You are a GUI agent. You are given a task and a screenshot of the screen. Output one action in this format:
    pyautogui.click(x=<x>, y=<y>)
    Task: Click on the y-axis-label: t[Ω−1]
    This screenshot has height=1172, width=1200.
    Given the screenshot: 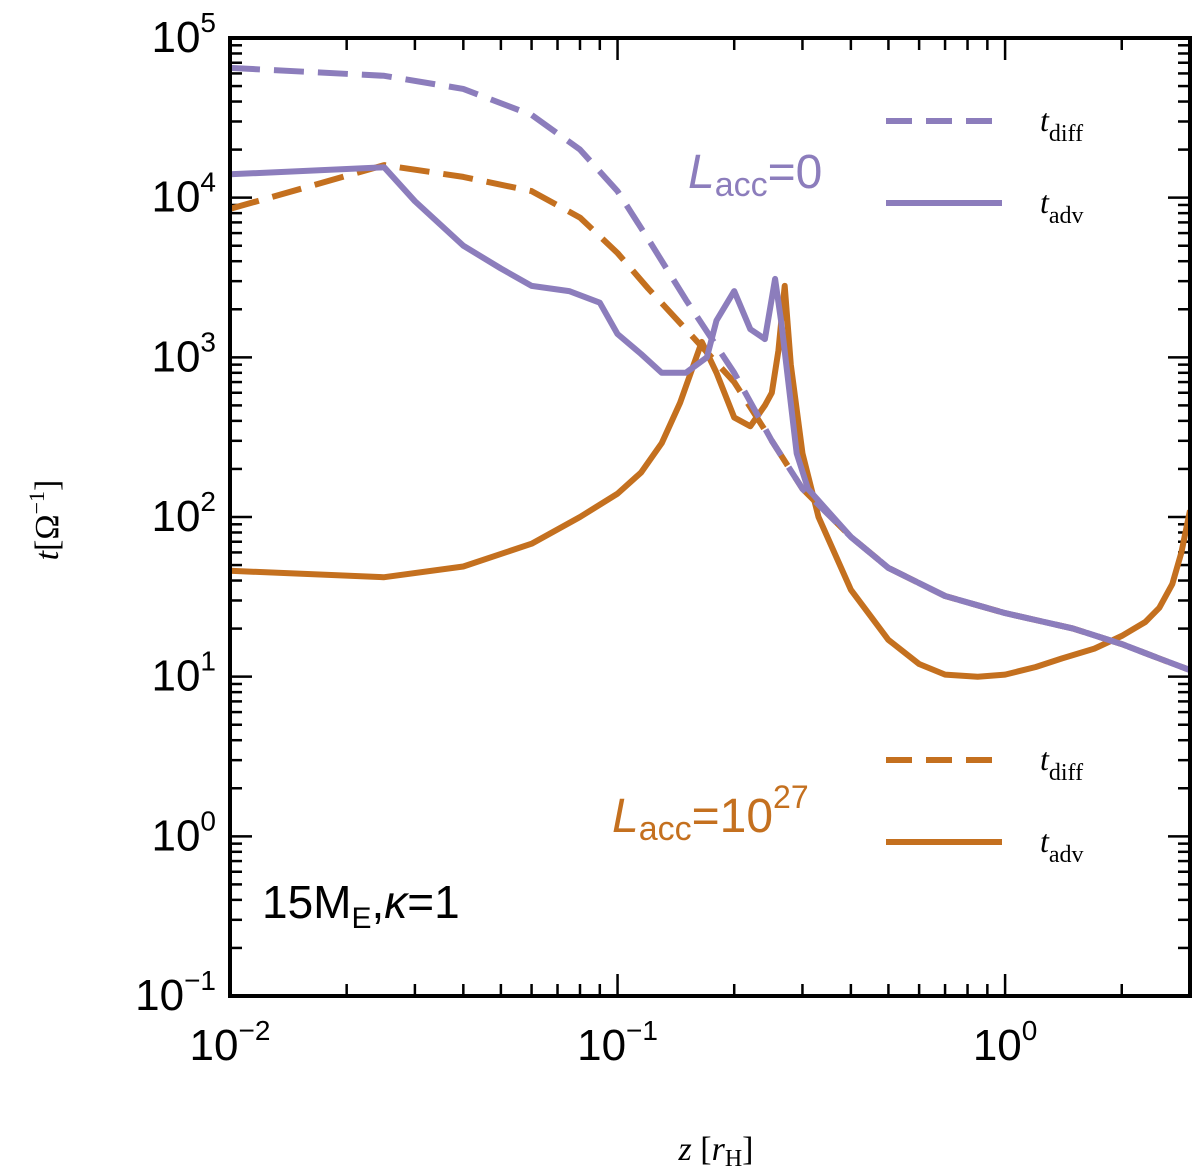 What is the action you would take?
    pyautogui.click(x=45, y=520)
    